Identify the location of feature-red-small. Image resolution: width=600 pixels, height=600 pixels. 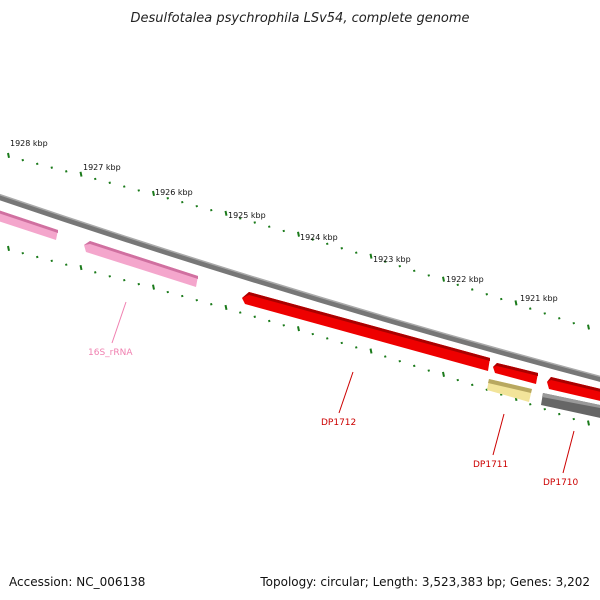
(515, 373).